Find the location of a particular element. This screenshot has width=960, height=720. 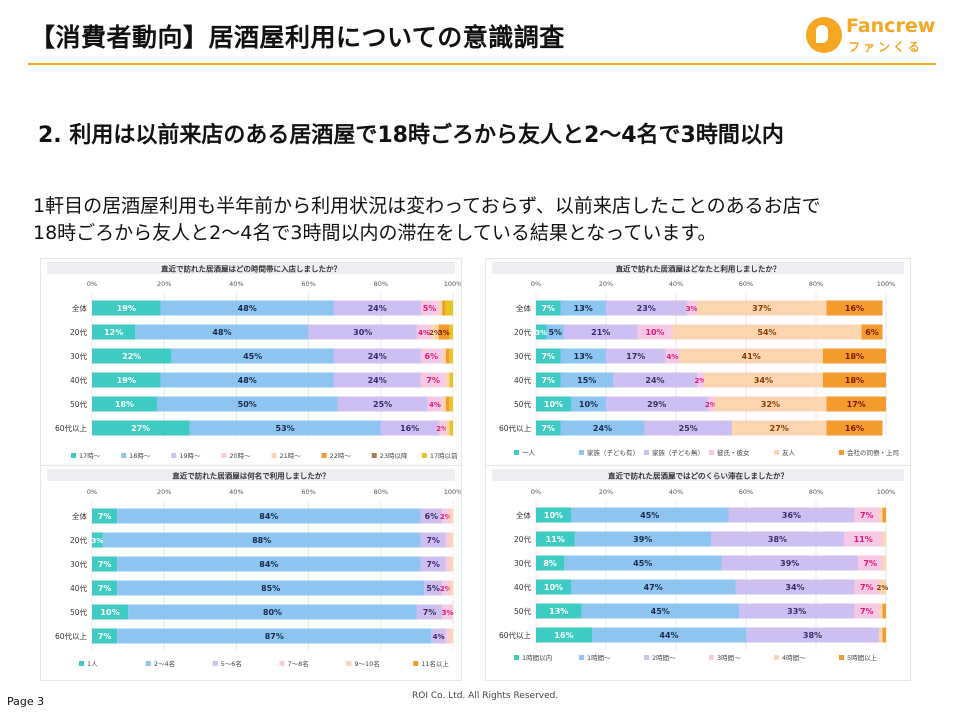

category-label: 40代 is located at coordinates (523, 587).